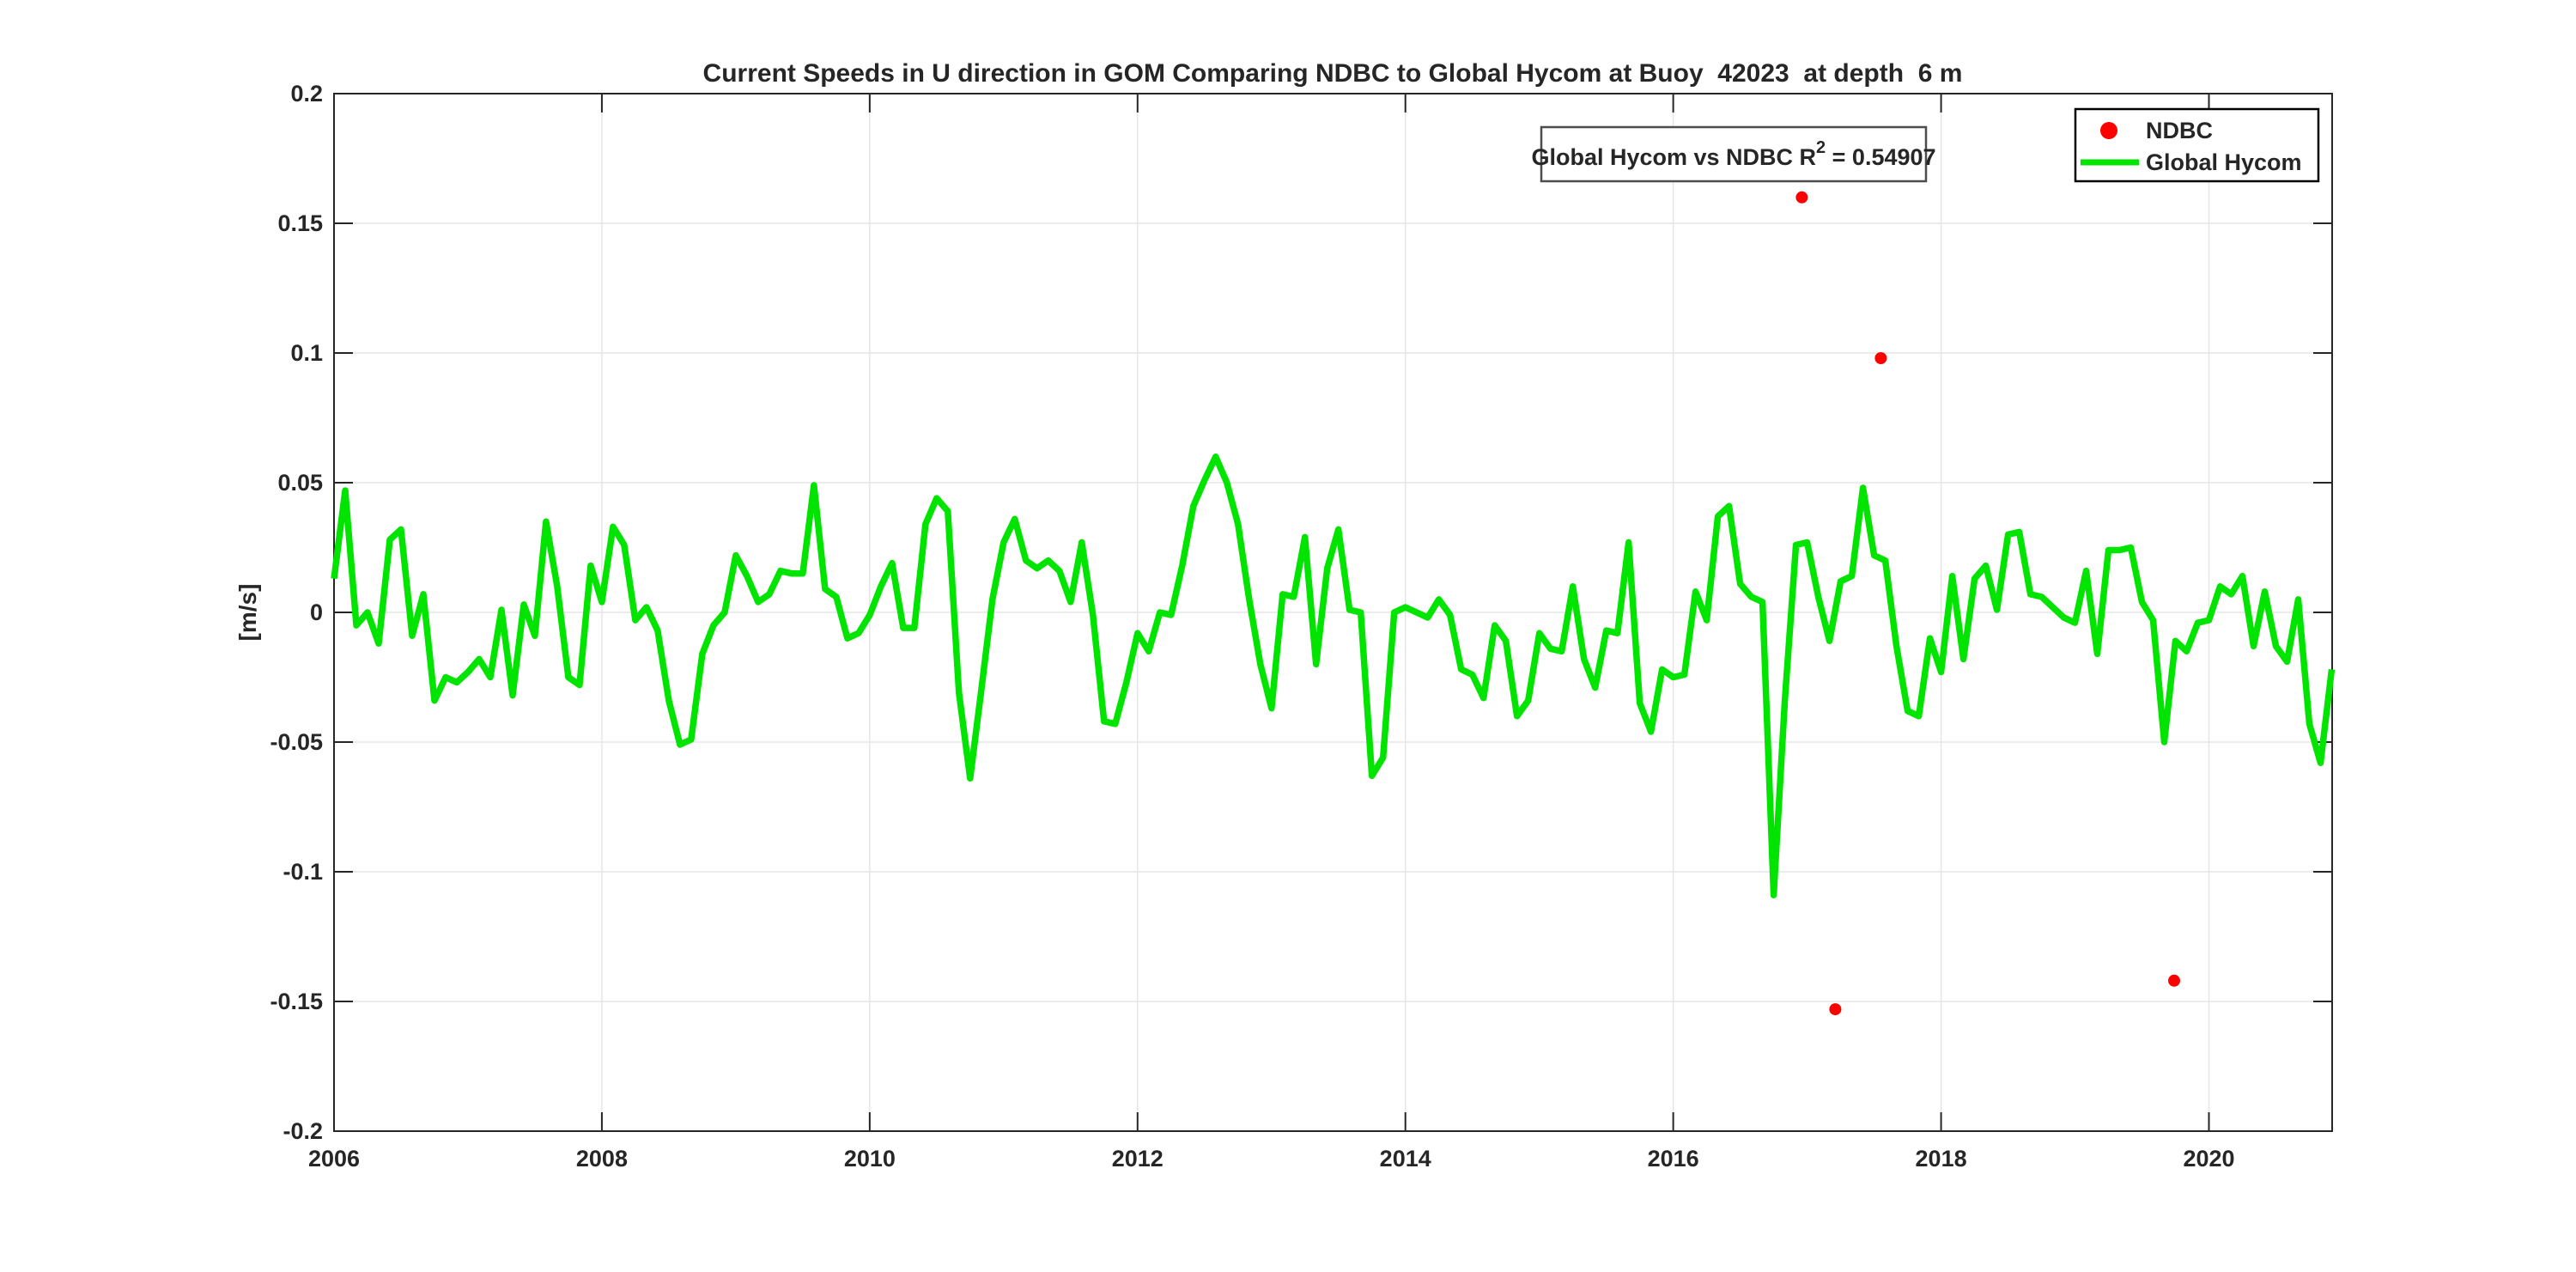 The width and height of the screenshot is (2576, 1272). What do you see at coordinates (296, 1001) in the screenshot?
I see `y-tick-label: -0.15` at bounding box center [296, 1001].